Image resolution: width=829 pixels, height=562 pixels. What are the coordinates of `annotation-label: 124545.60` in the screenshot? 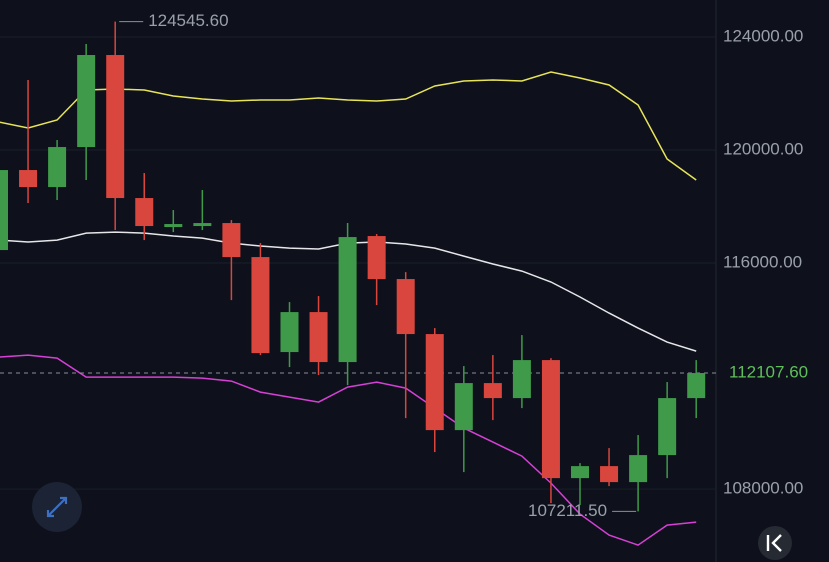 It's located at (188, 20).